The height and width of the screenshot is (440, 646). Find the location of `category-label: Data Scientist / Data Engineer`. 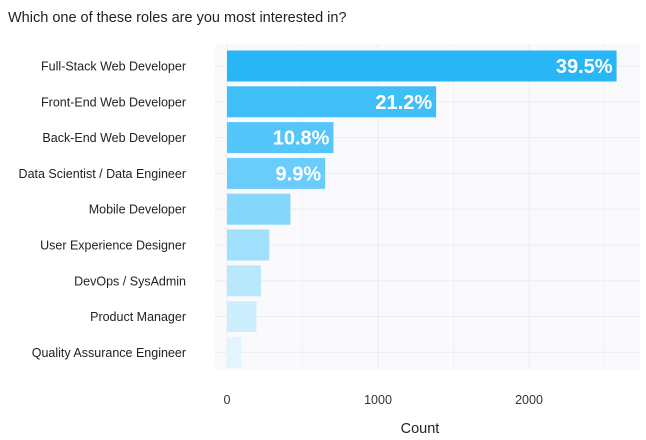

category-label: Data Scientist / Data Engineer is located at coordinates (102, 174).